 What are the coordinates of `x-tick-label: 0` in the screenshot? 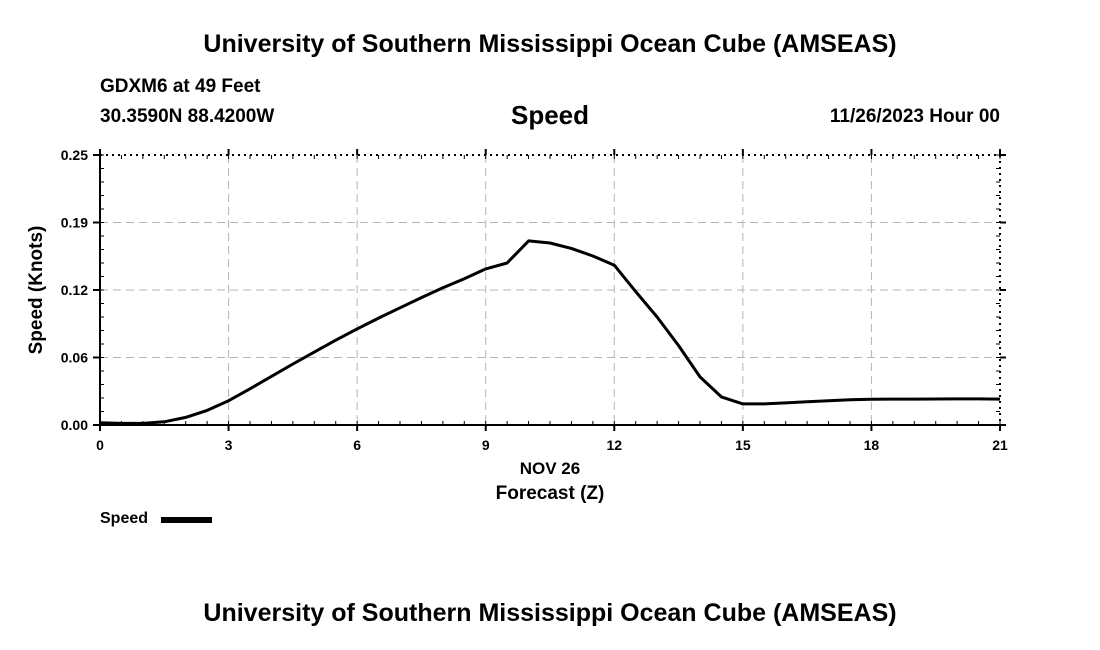 It's located at (100, 445).